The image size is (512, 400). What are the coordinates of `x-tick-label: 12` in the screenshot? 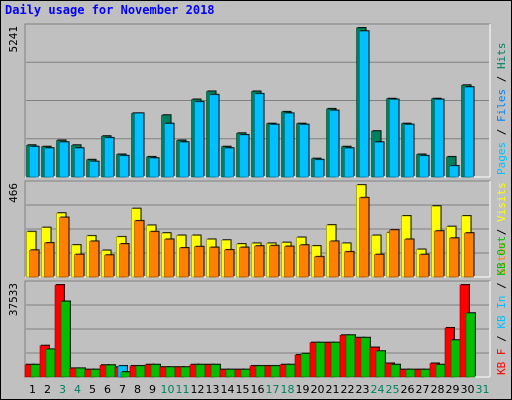 It's located at (198, 389).